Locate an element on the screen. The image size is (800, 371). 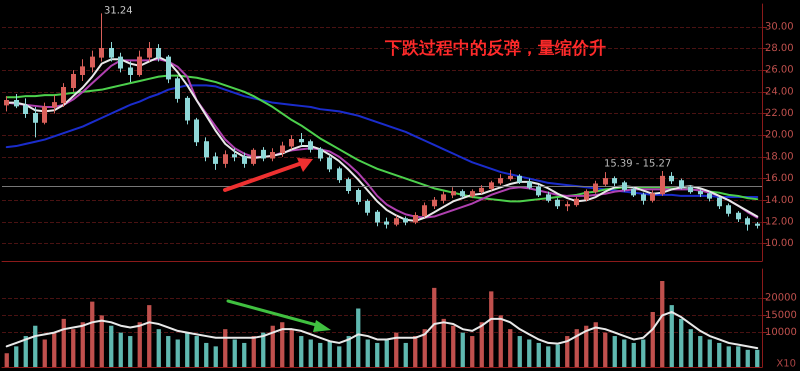
y-tick-label: 20000 is located at coordinates (781, 298).